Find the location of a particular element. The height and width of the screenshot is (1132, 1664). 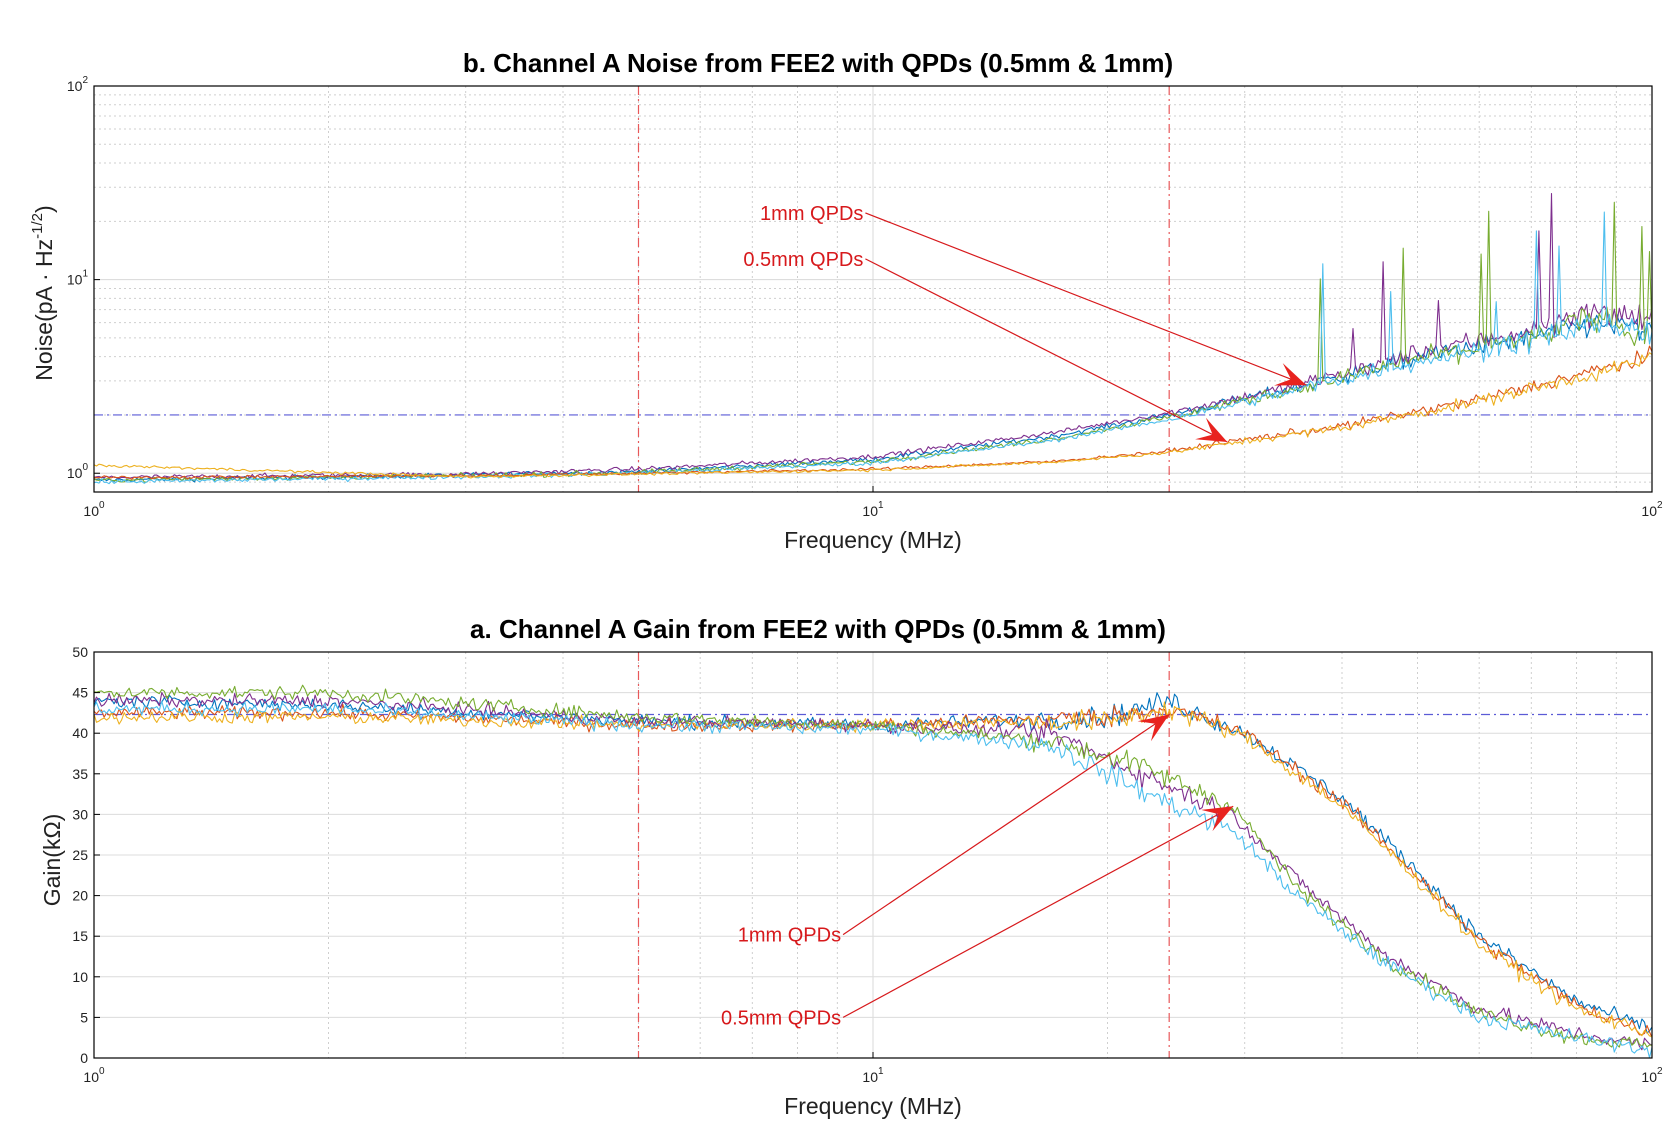

noise-x-tick-label: 10⁰ is located at coordinates (94, 509).